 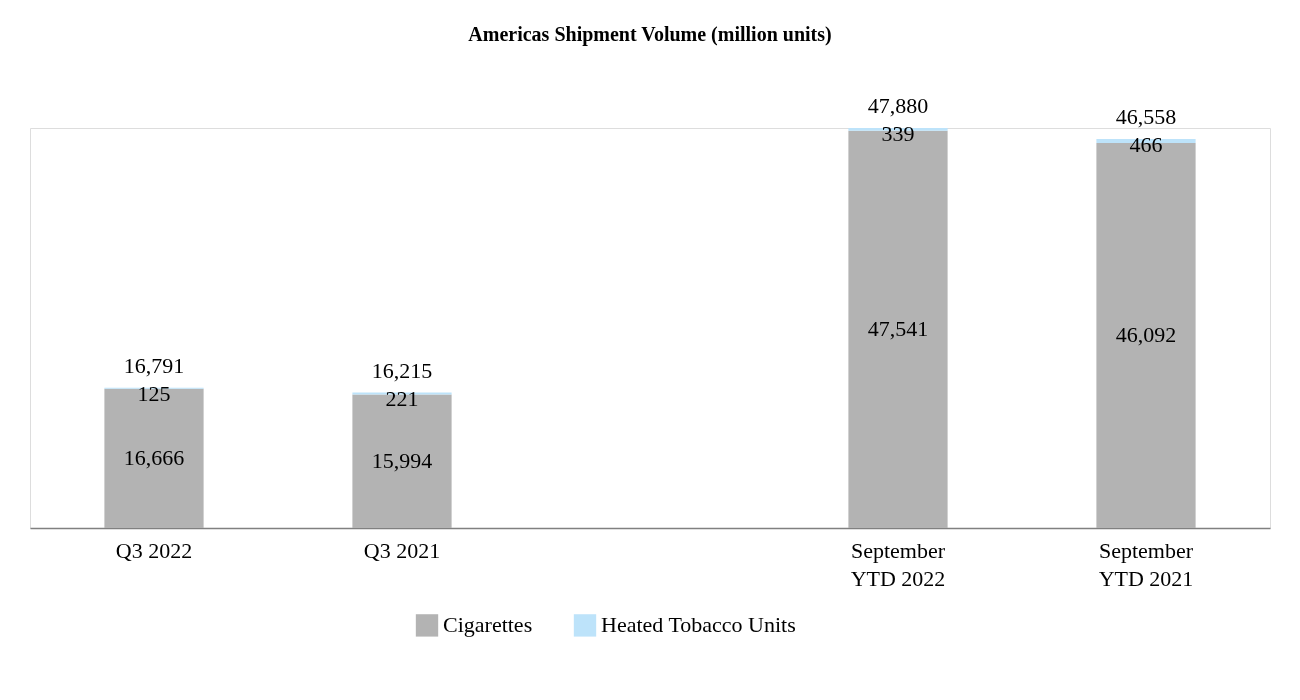 What do you see at coordinates (1146, 335) in the screenshot?
I see `data-label: 46,092` at bounding box center [1146, 335].